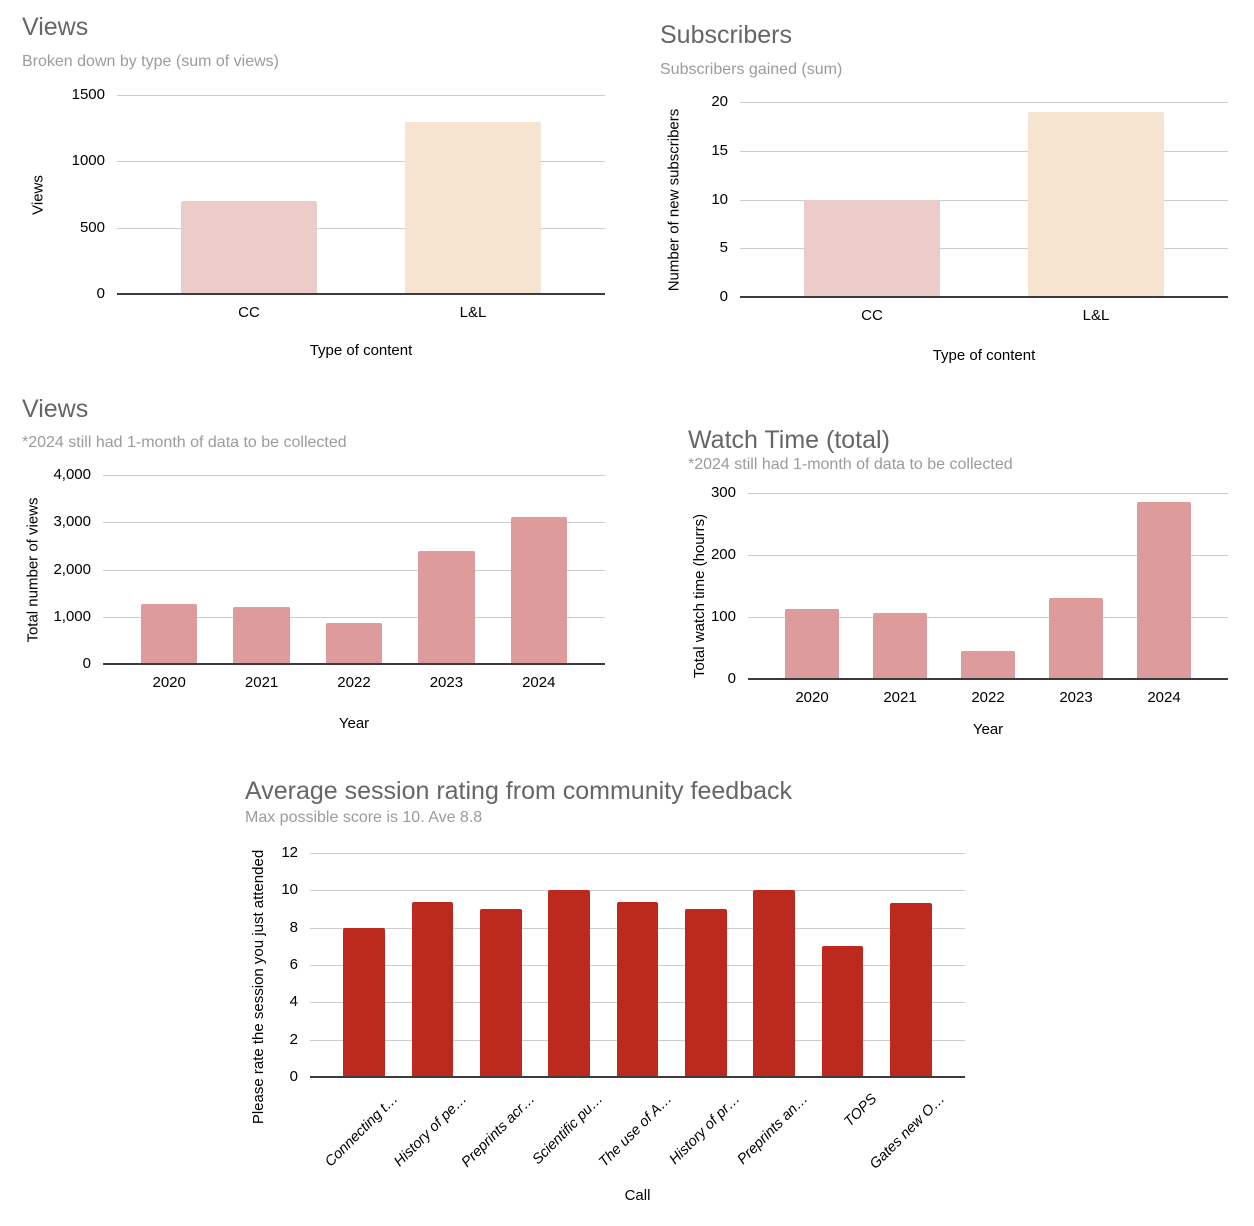  I want to click on chart-subtitle: Subscribers gained (sum), so click(751, 69).